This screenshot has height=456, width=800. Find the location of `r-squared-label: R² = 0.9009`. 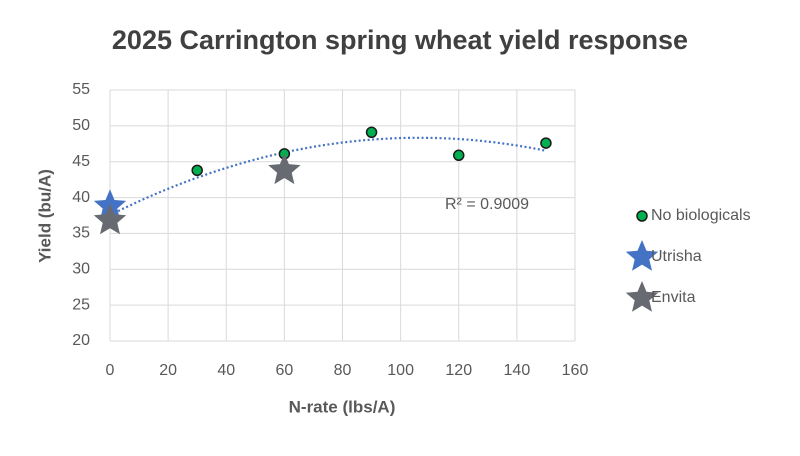

r-squared-label: R² = 0.9009 is located at coordinates (487, 204).